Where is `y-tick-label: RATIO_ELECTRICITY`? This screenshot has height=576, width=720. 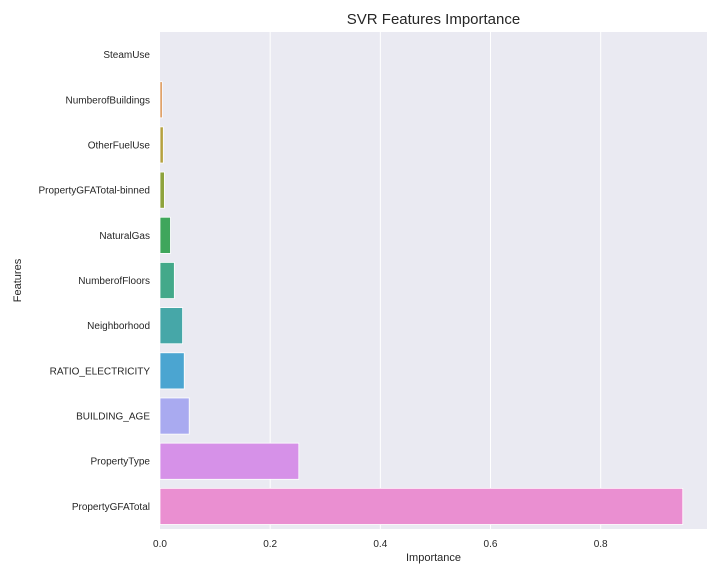 y-tick-label: RATIO_ELECTRICITY is located at coordinates (100, 371).